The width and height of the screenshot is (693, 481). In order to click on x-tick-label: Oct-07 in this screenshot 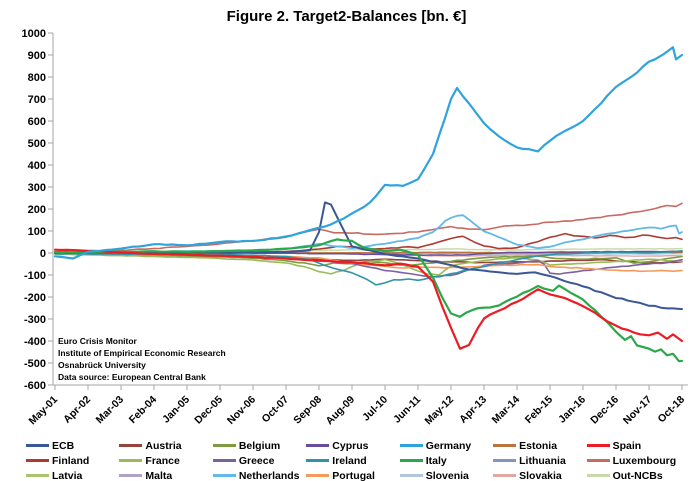, I will do `click(276, 410)`.